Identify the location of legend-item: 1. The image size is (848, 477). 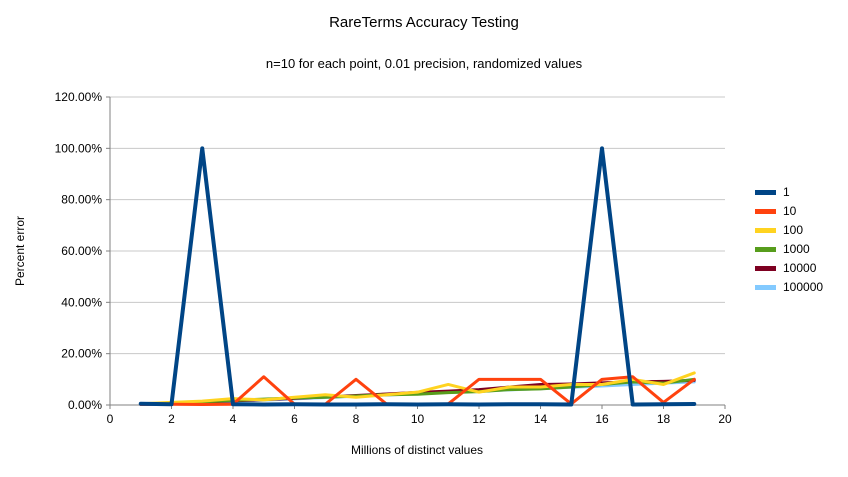
(789, 192).